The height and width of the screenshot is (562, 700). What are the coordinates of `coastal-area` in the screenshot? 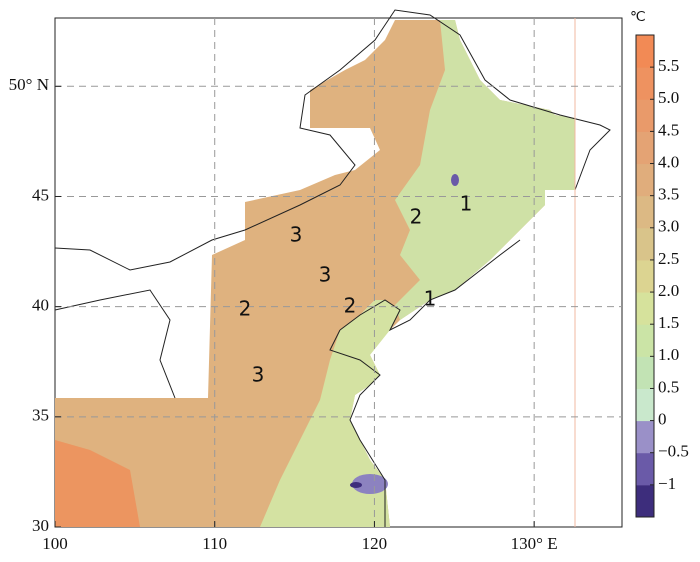 It's located at (330, 413).